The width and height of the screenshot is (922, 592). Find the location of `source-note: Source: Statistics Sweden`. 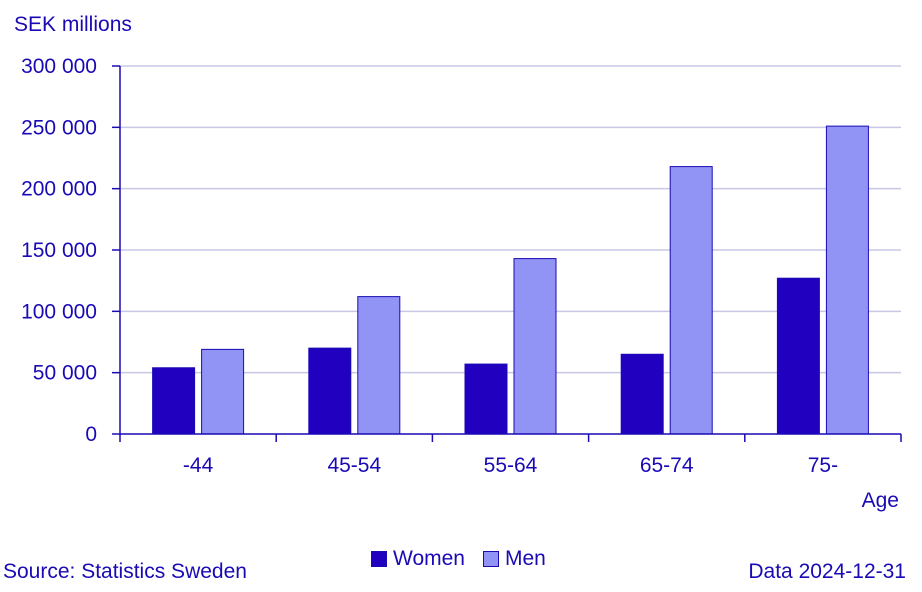

source-note: Source: Statistics Sweden is located at coordinates (125, 571).